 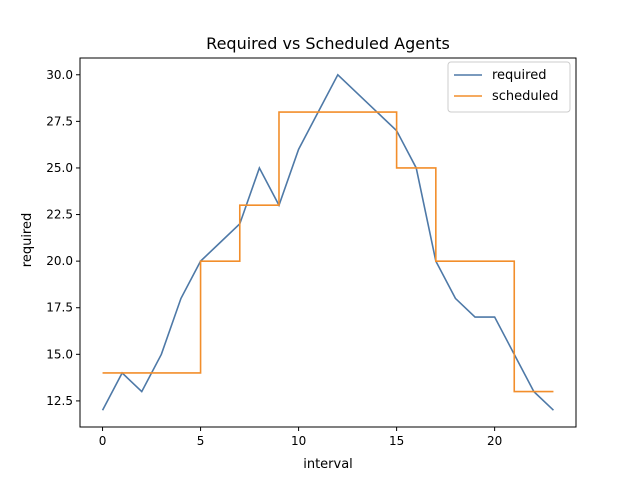 What do you see at coordinates (494, 441) in the screenshot?
I see `x-tick-label: 20` at bounding box center [494, 441].